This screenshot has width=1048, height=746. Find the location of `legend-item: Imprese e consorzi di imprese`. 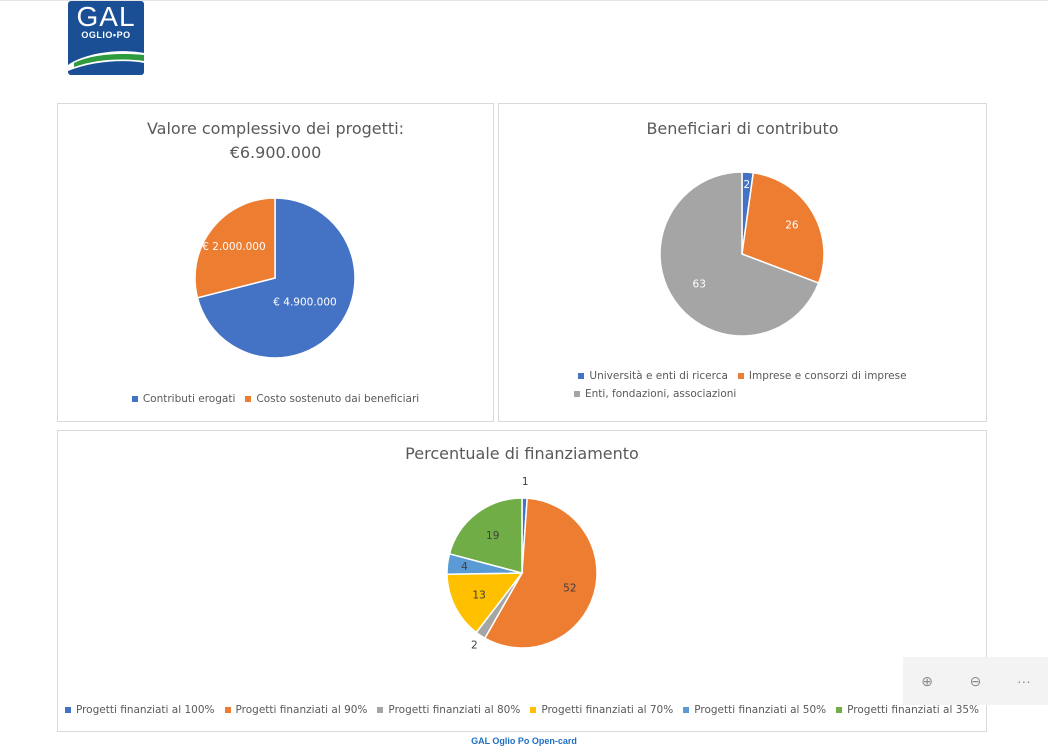

legend-item: Imprese e consorzi di imprese is located at coordinates (822, 376).